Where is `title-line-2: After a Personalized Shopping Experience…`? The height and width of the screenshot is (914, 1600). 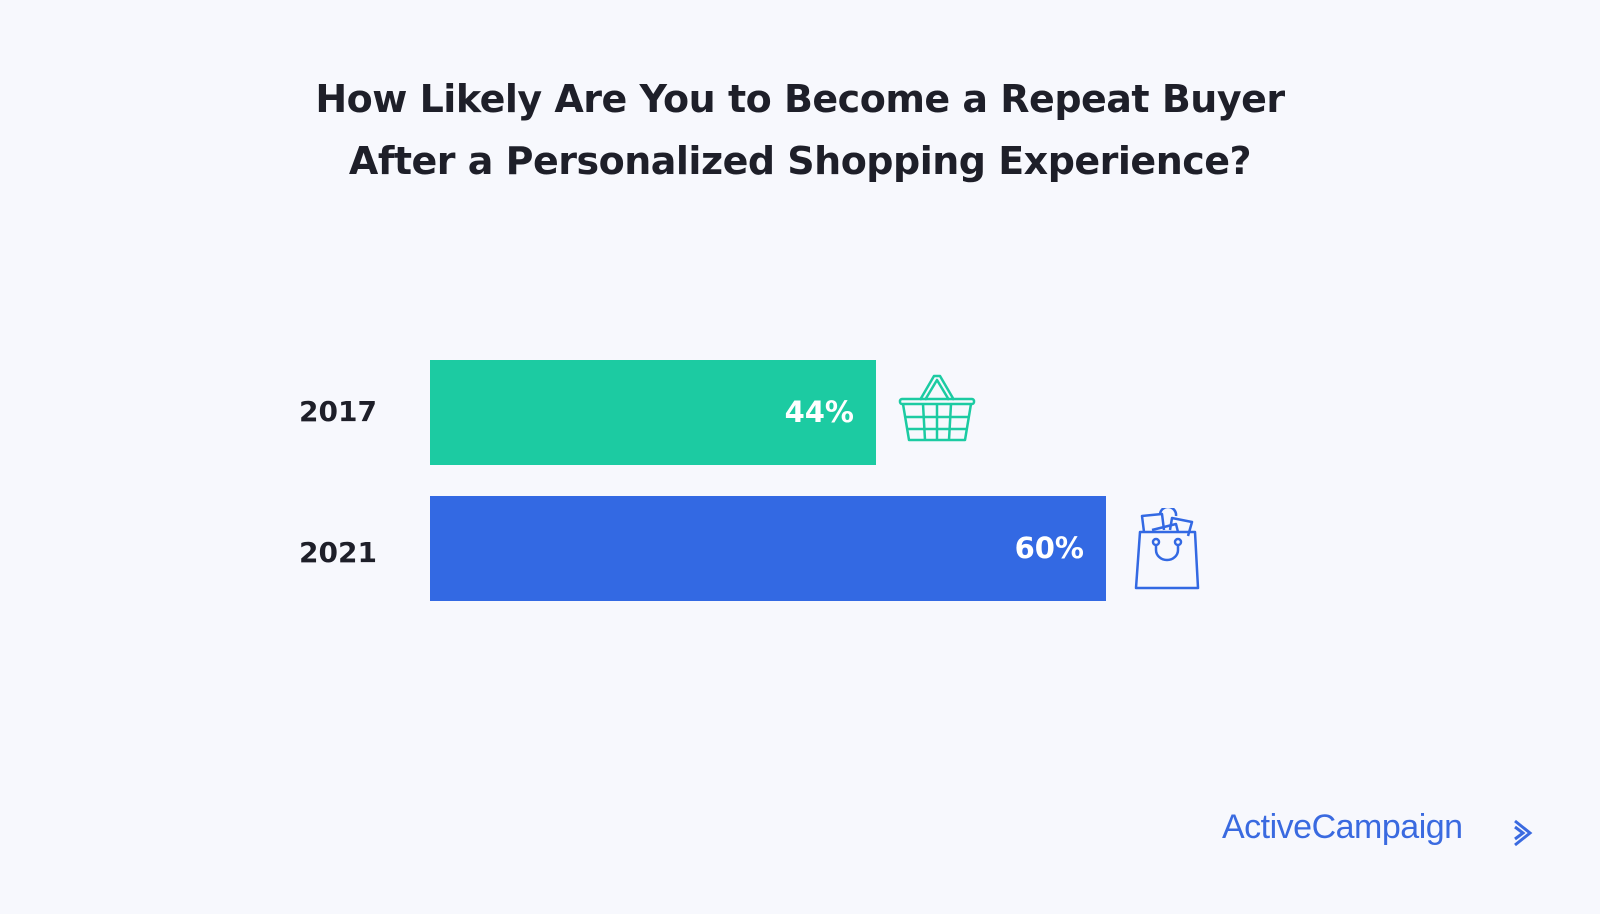 title-line-2: After a Personalized Shopping Experience… is located at coordinates (800, 161).